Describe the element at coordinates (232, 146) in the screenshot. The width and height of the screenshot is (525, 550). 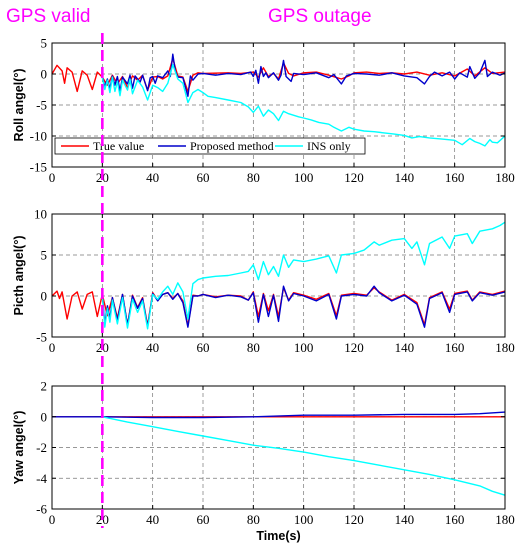
I see `legend-label: Proposed method` at that location.